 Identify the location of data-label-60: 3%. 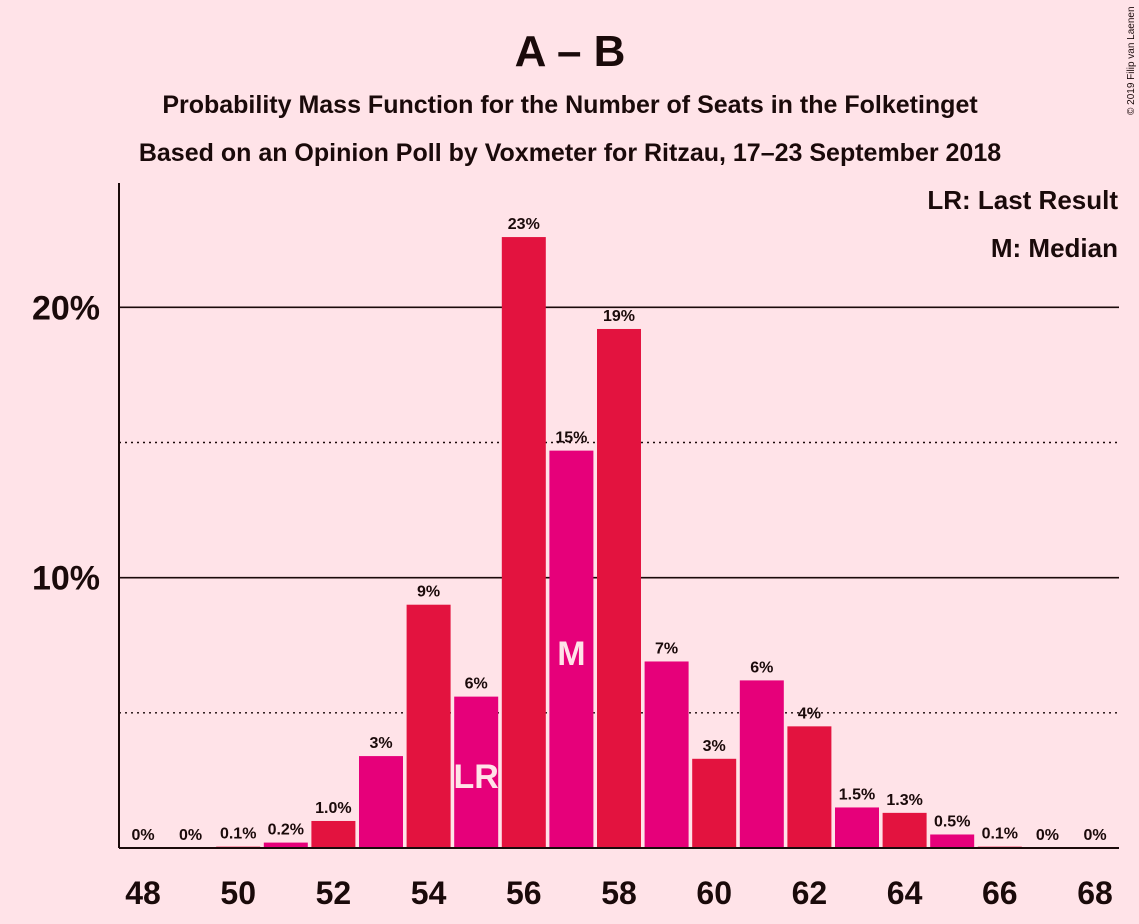
(714, 746).